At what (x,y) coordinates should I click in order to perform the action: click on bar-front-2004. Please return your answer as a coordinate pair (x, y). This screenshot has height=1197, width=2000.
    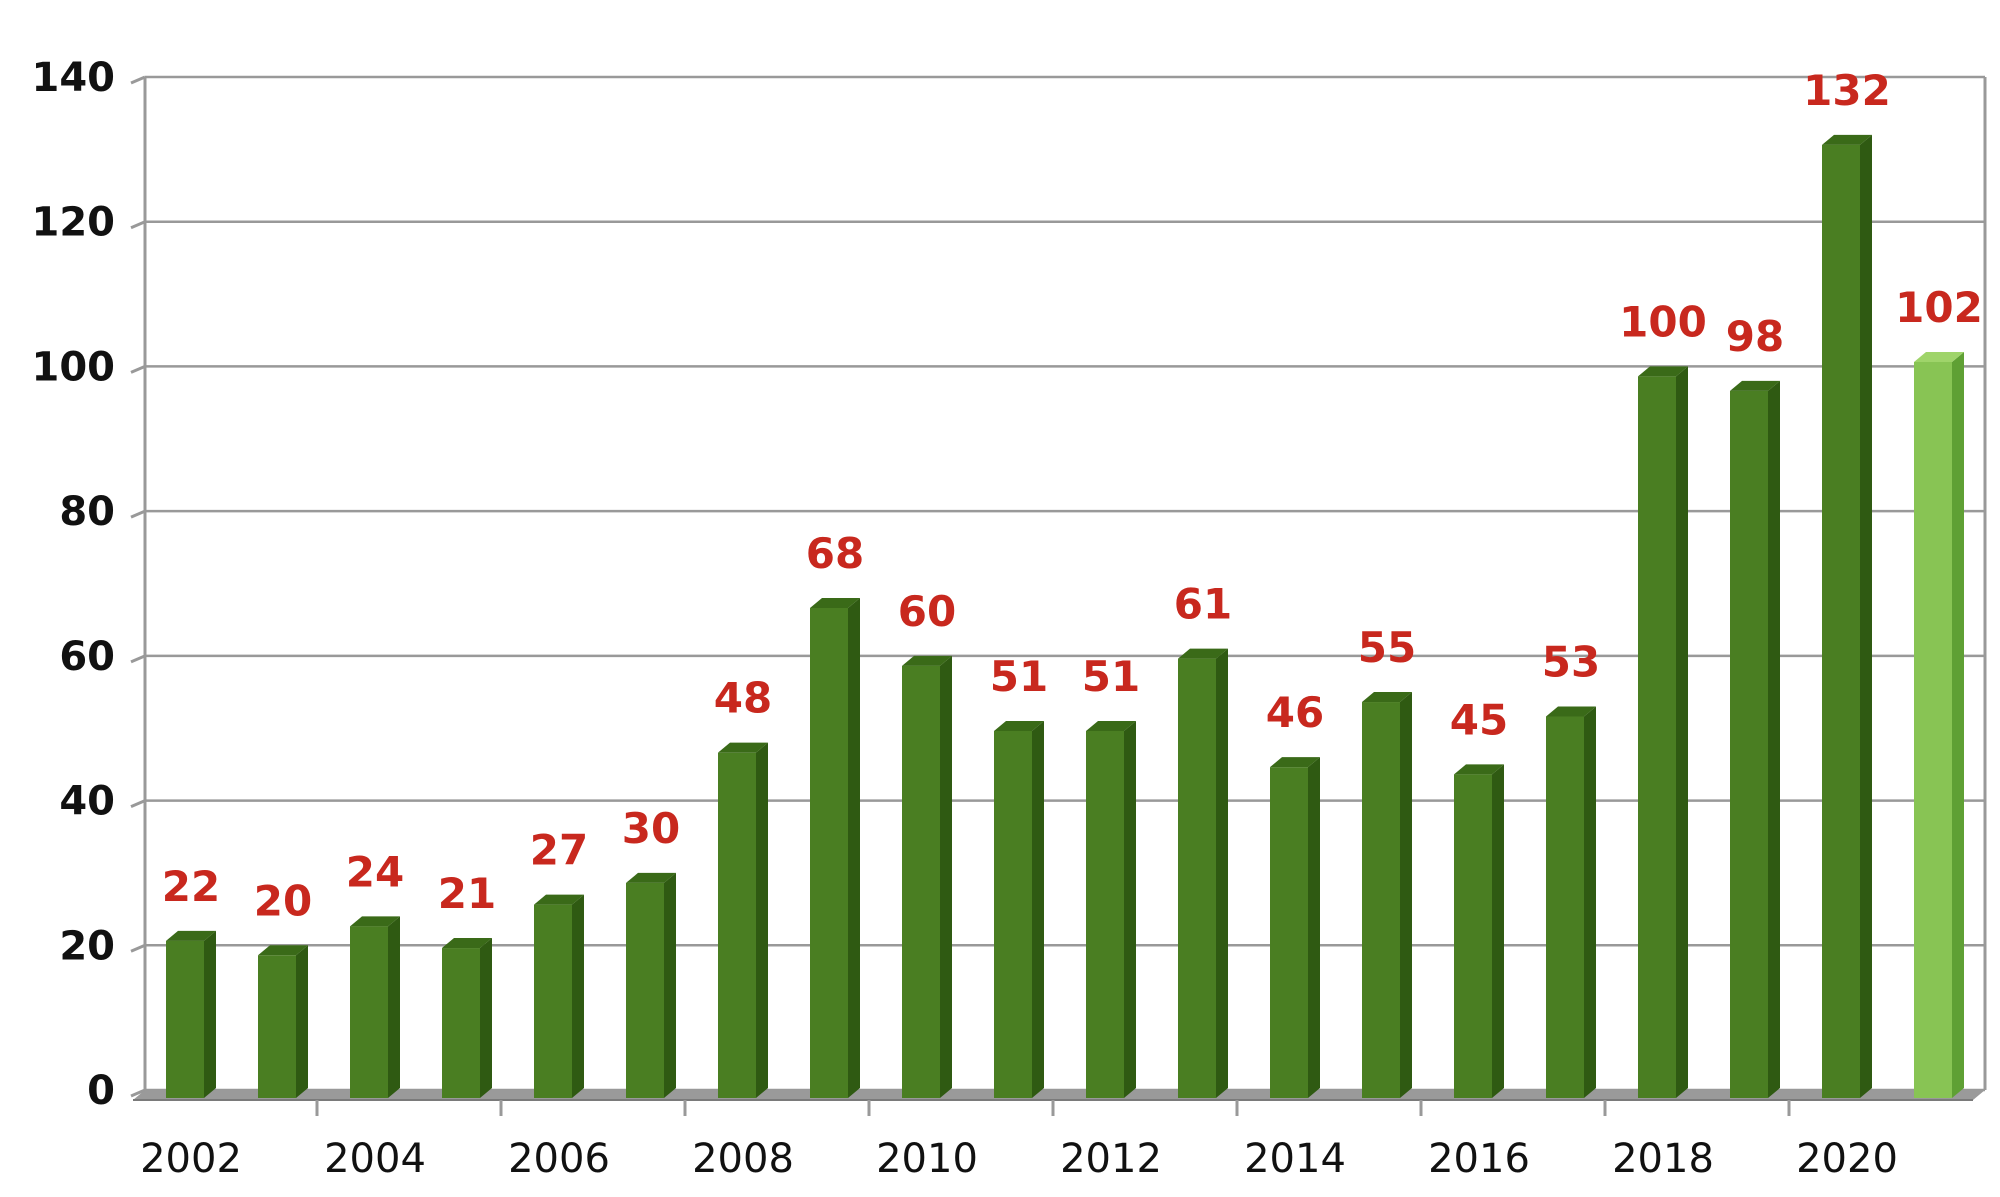
    Looking at the image, I should click on (369, 1012).